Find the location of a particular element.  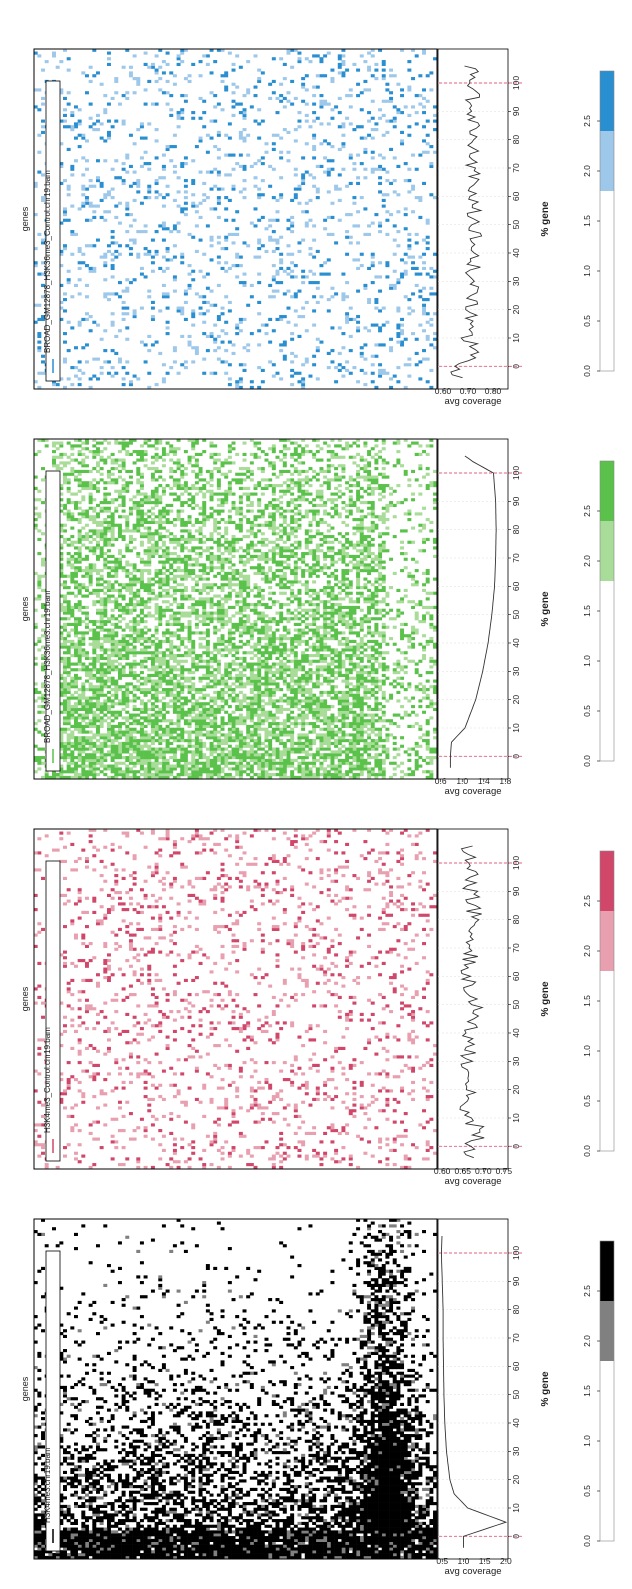

profile-y-tick-label: 1.5 is located at coordinates (485, 1561).